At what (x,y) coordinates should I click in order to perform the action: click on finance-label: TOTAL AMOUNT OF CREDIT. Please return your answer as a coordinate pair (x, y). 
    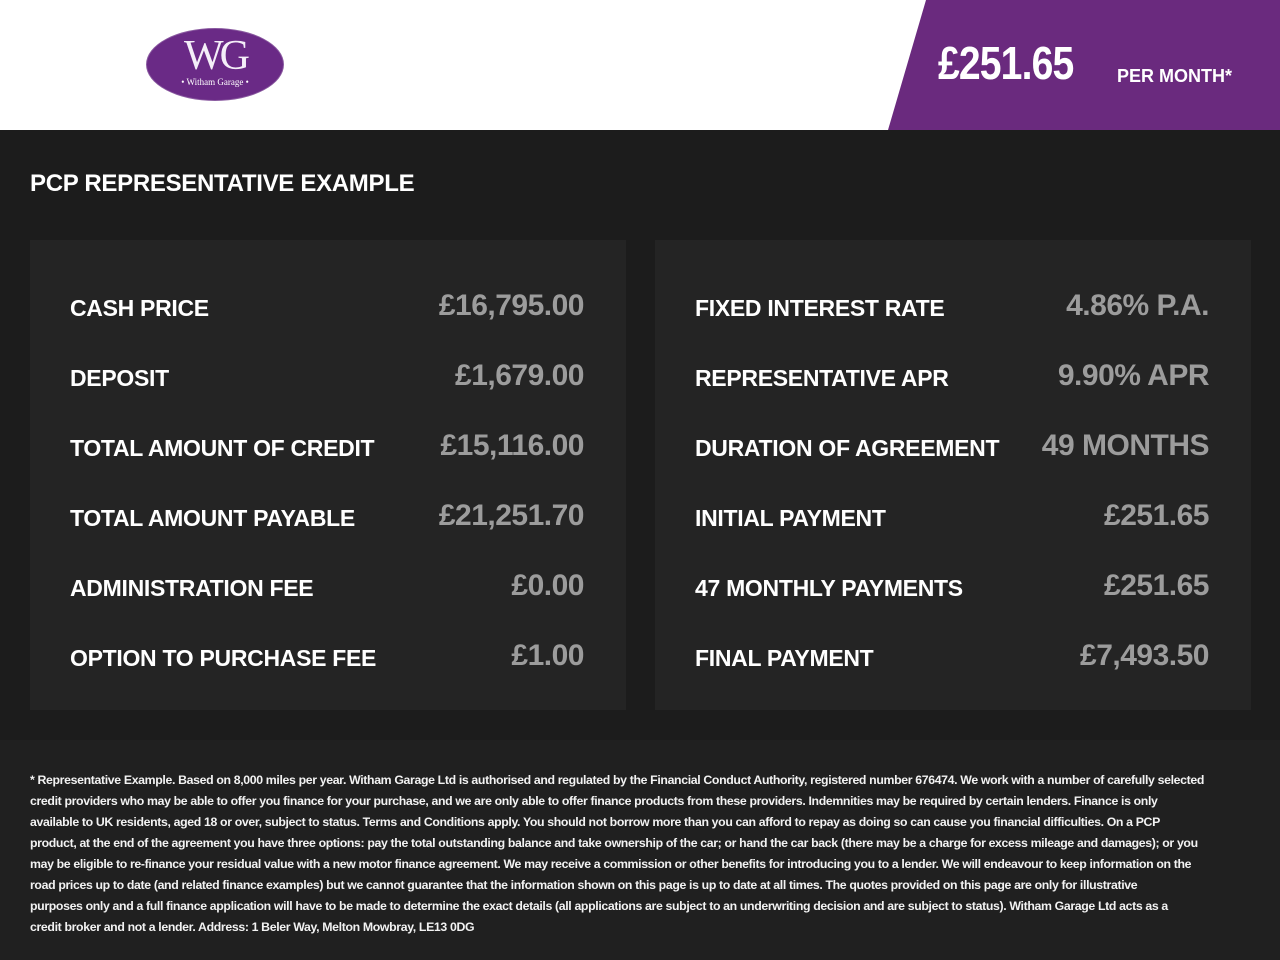
    Looking at the image, I should click on (222, 448).